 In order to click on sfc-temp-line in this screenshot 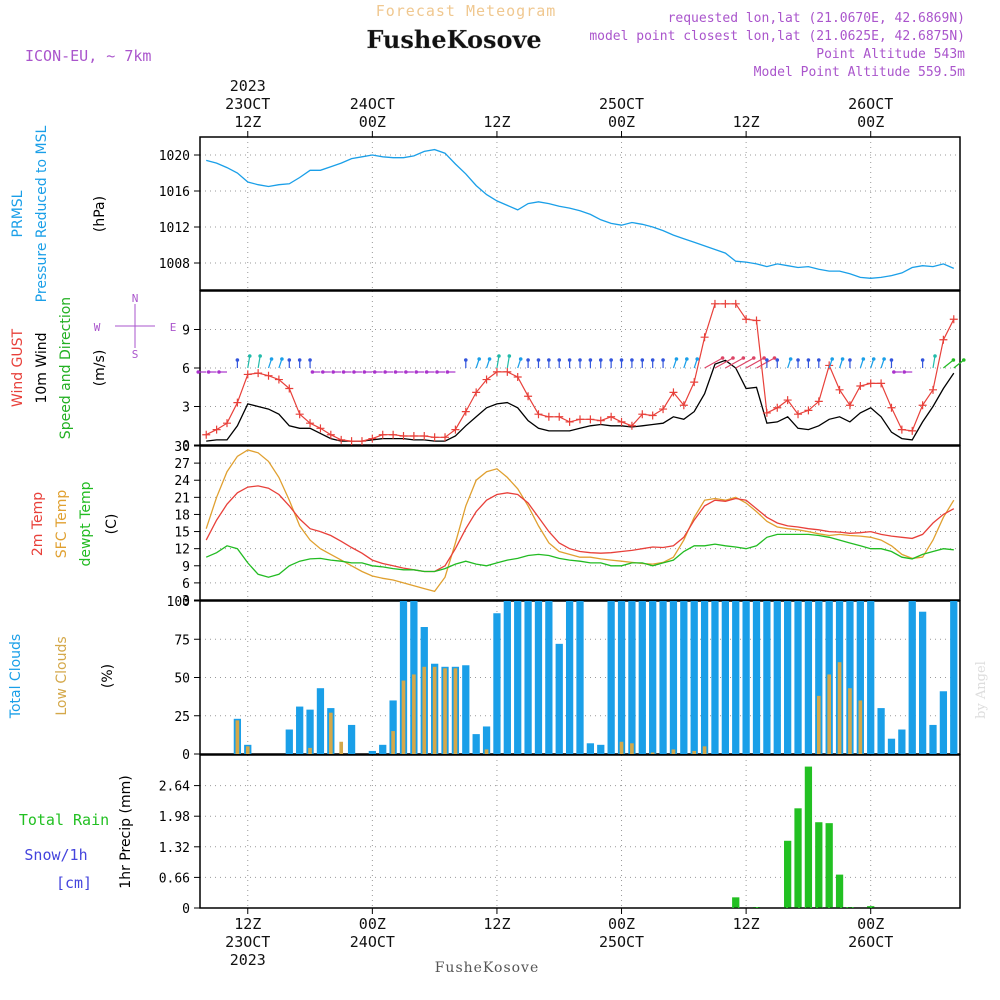, I will do `click(580, 521)`.